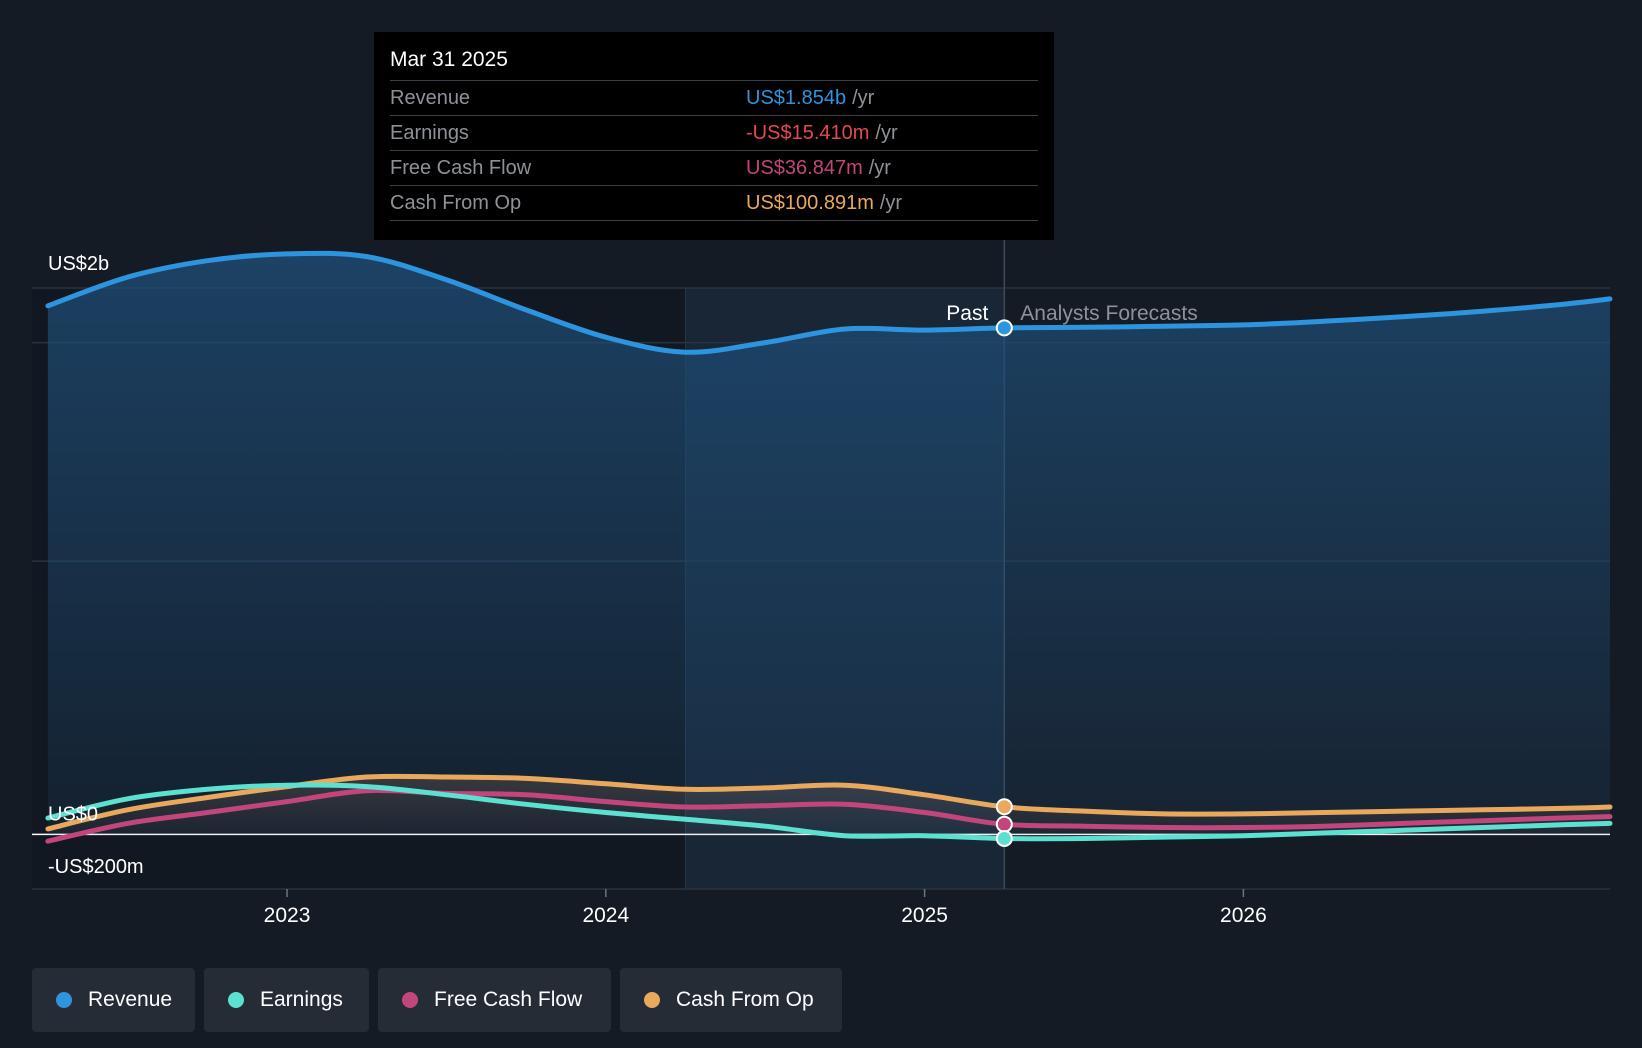 The width and height of the screenshot is (1642, 1048). What do you see at coordinates (829, 302) in the screenshot?
I see `revenue-line` at bounding box center [829, 302].